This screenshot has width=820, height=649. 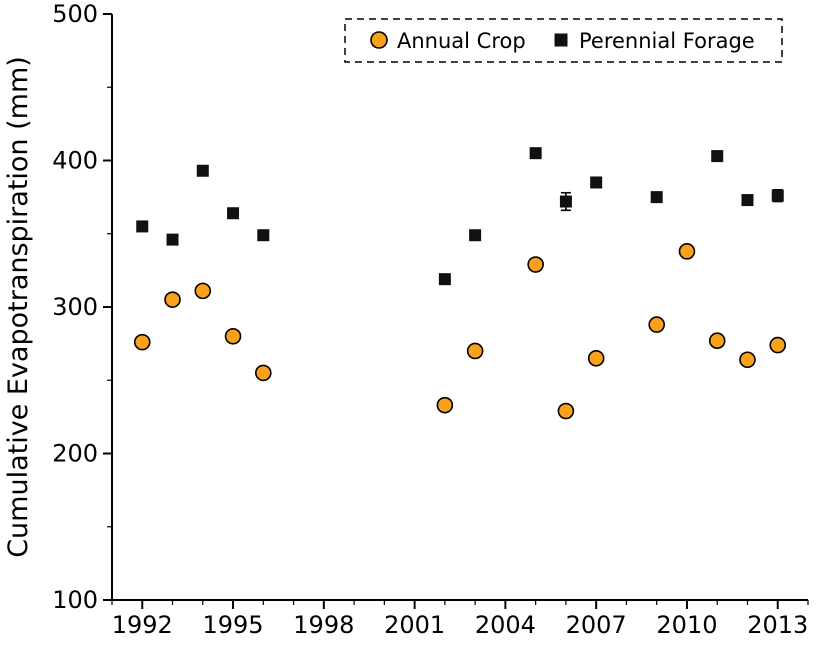 I want to click on x-tick-label: 2010, so click(x=686, y=625).